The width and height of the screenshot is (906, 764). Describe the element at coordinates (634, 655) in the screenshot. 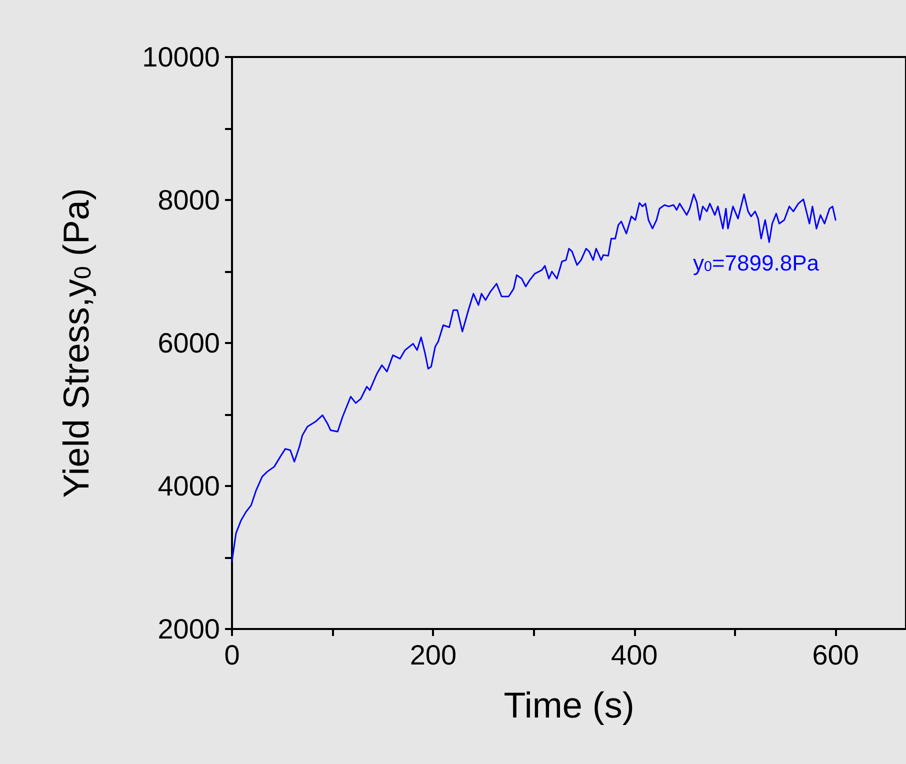

I see `x-tick-label: 400` at that location.